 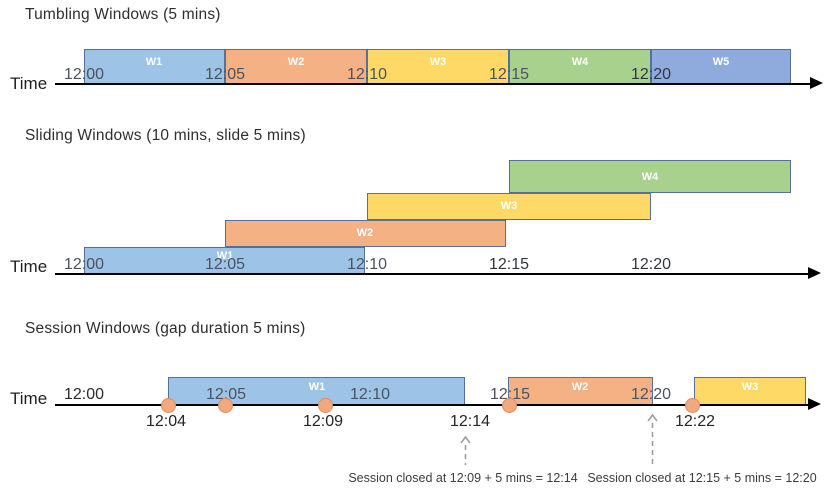 I want to click on session-axis-arrow-icon, so click(x=814, y=404).